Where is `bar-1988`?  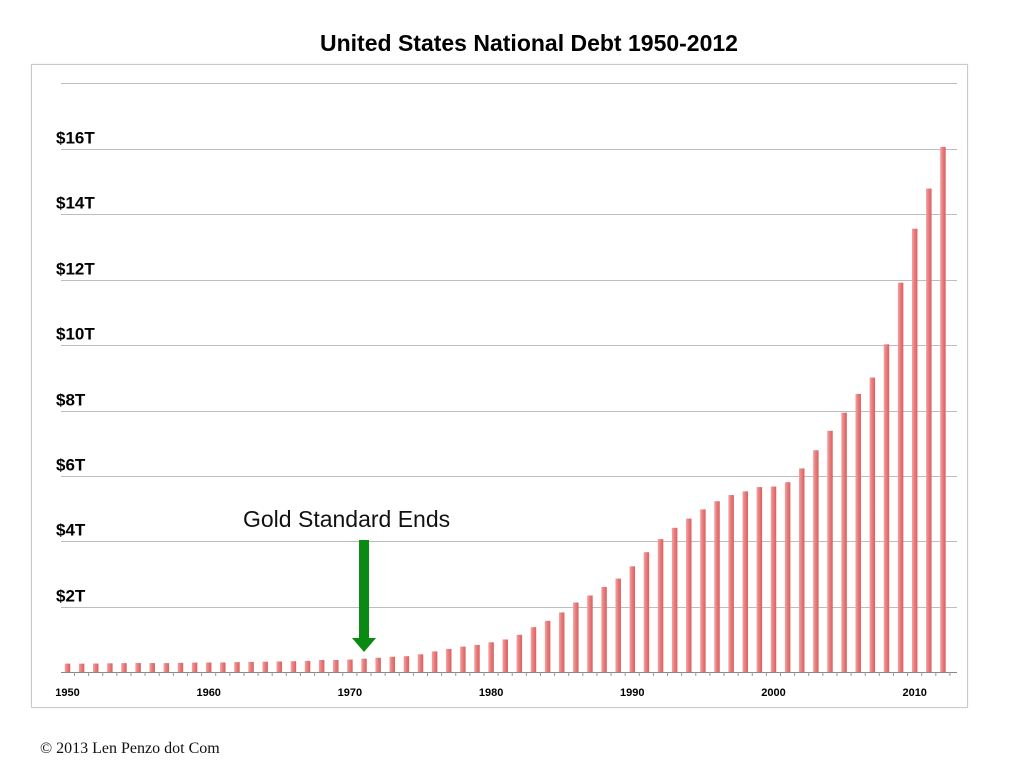
bar-1988 is located at coordinates (604, 629).